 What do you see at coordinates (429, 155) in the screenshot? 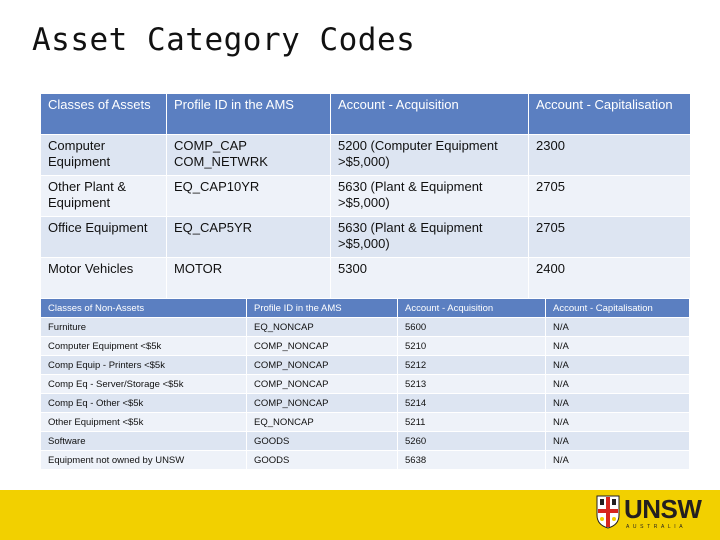
I see `table-cell: 5200 (Computer Equipment >$5,000)` at bounding box center [429, 155].